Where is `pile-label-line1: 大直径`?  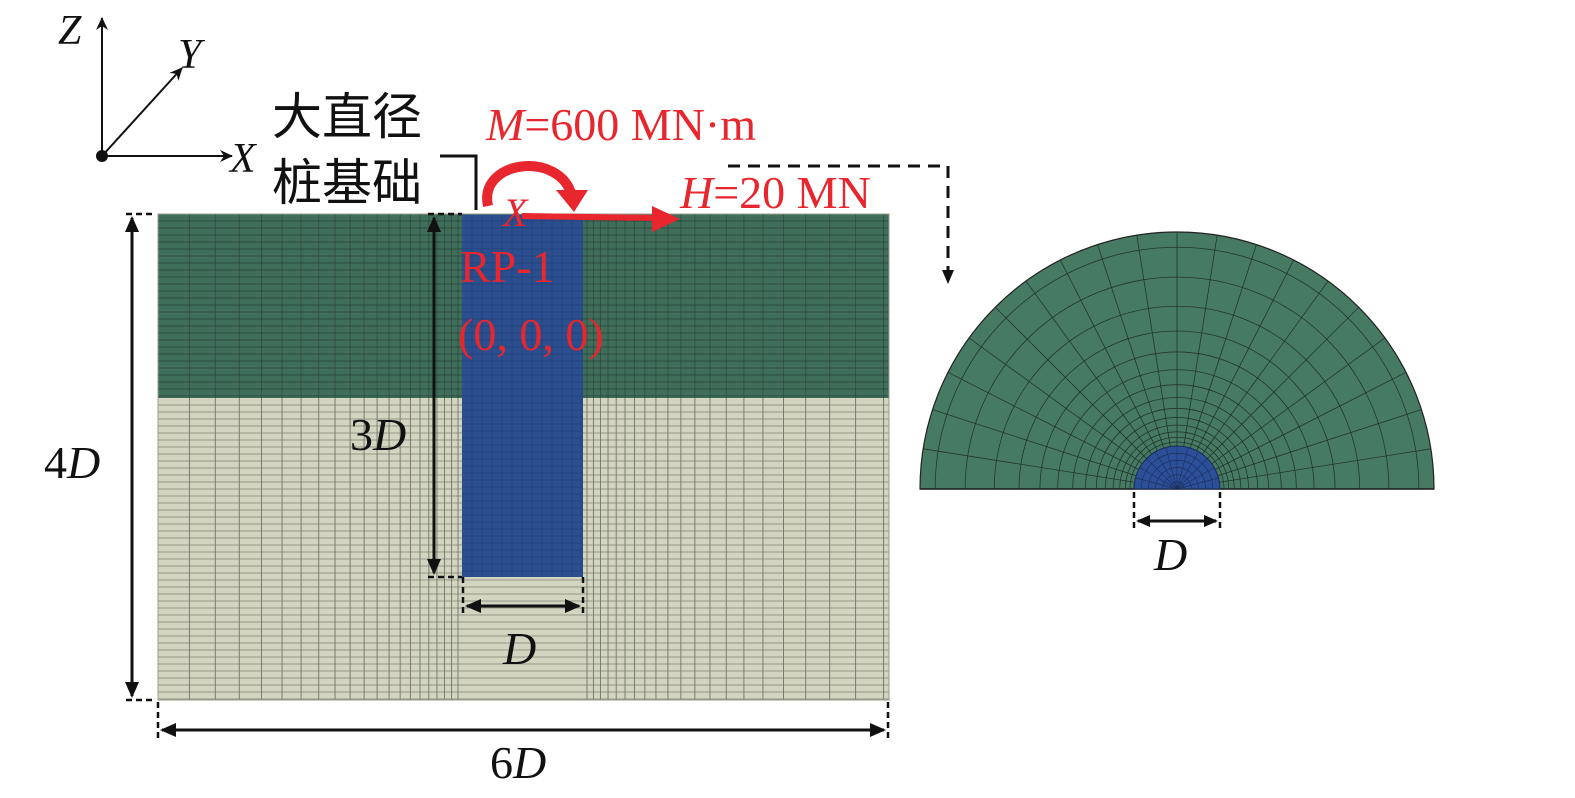
pile-label-line1: 大直径 is located at coordinates (347, 117).